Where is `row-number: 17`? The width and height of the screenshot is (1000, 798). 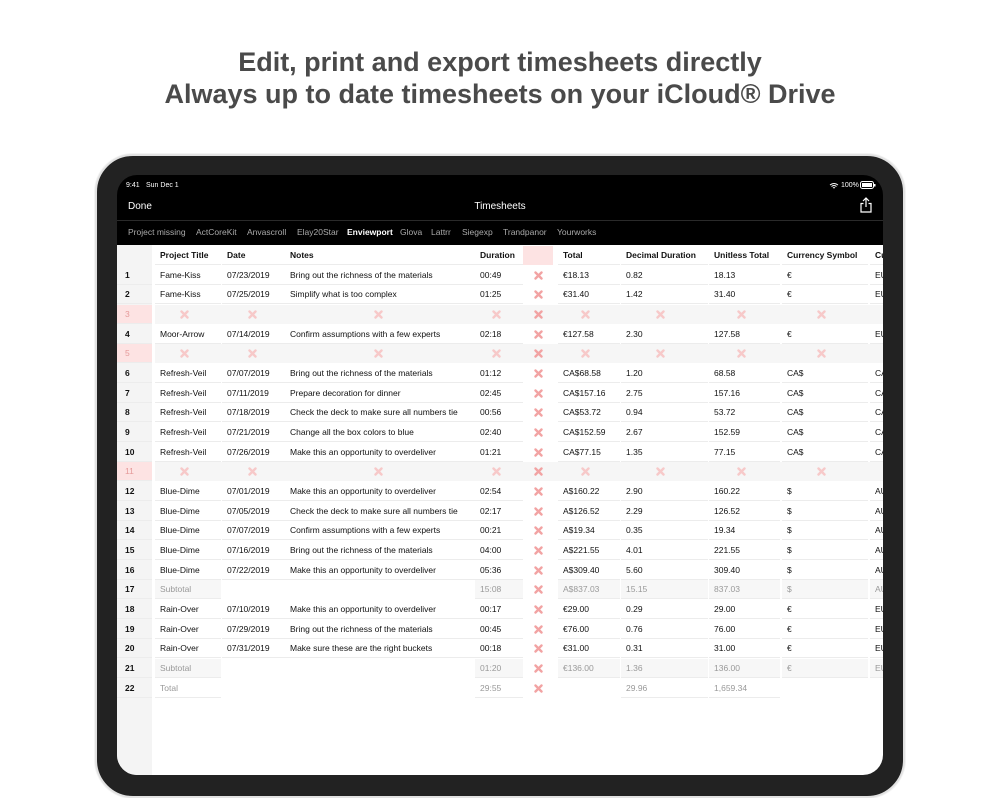 row-number: 17 is located at coordinates (134, 590).